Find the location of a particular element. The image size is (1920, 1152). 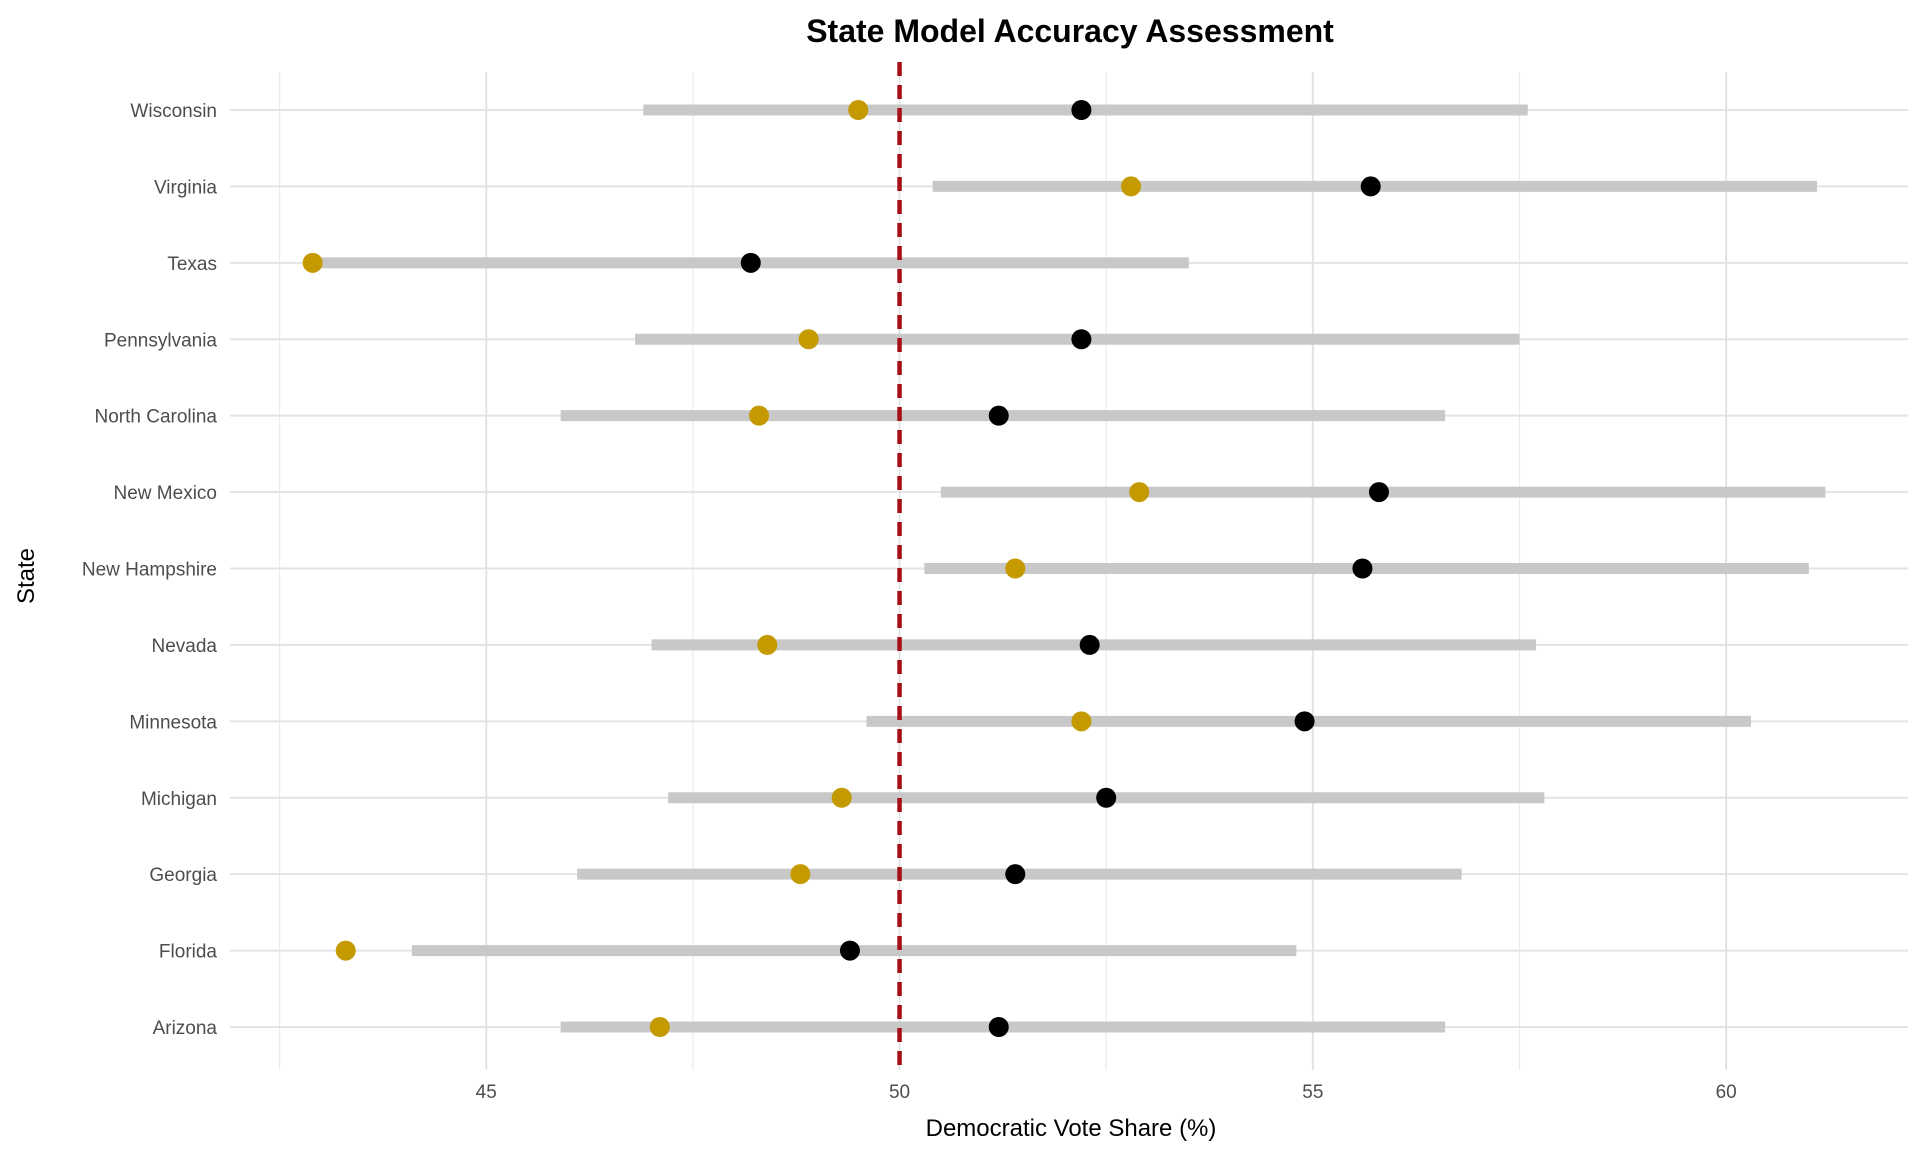

y-tick-label: North Carolina is located at coordinates (156, 417).